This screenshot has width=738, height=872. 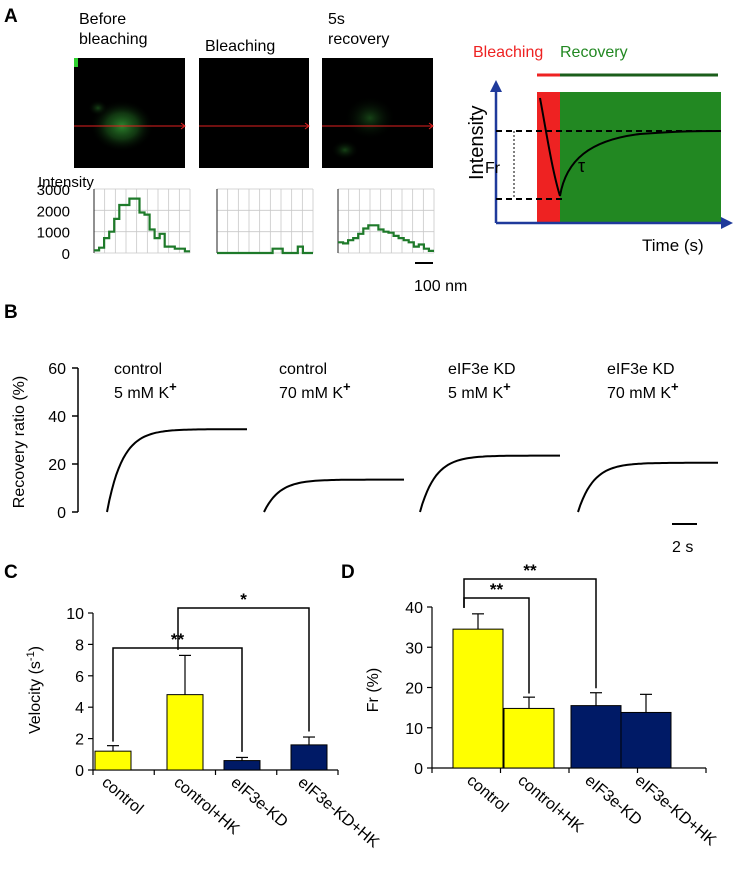 What do you see at coordinates (348, 572) in the screenshot?
I see `panel-label-d: D` at bounding box center [348, 572].